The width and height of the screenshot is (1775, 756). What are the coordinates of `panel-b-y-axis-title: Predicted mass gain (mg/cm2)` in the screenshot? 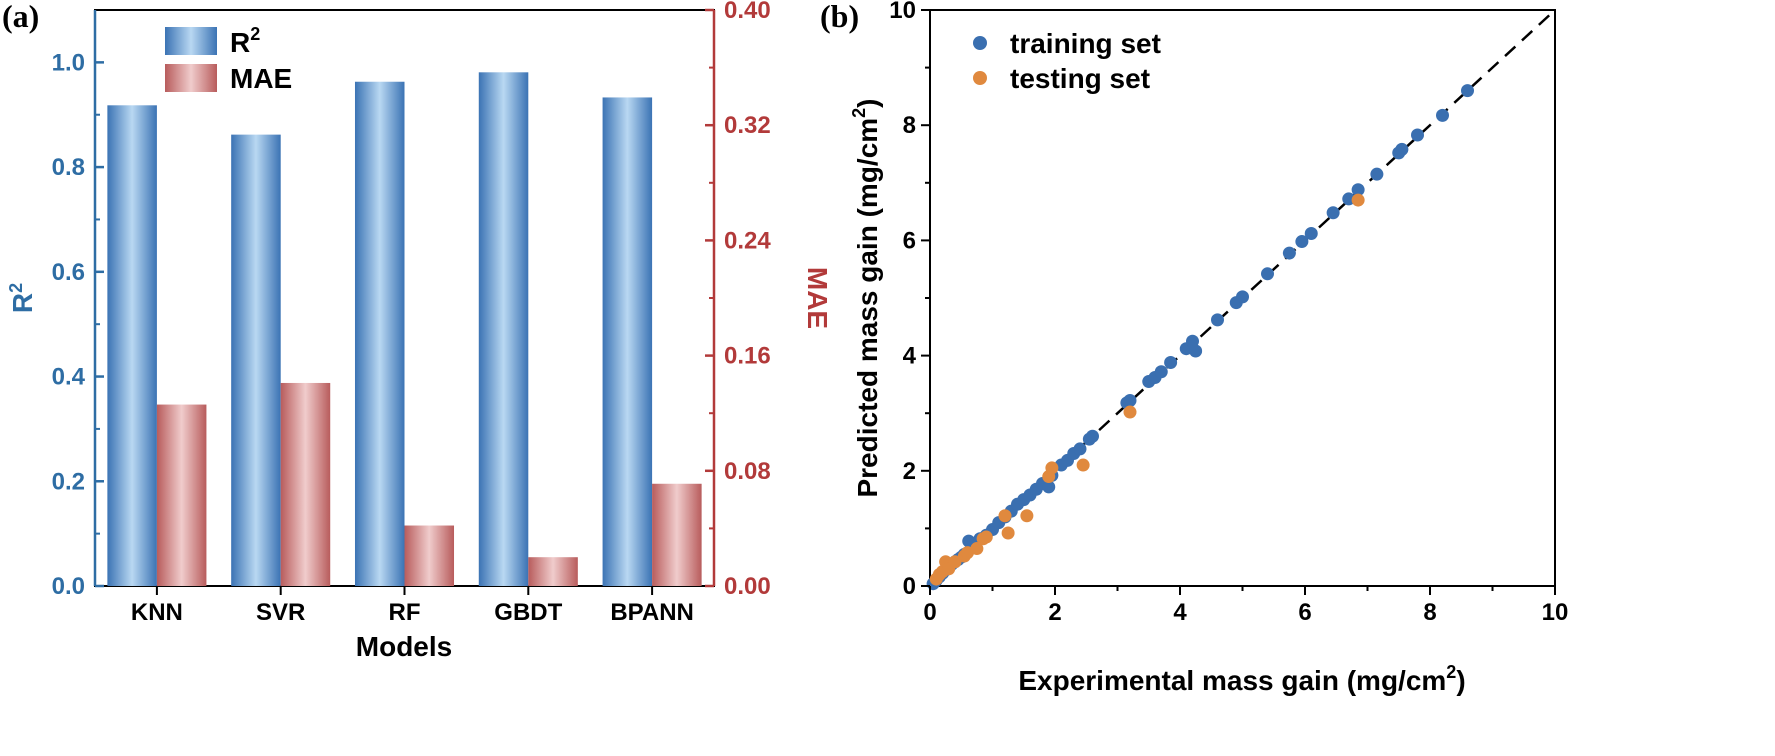 It's located at (866, 297).